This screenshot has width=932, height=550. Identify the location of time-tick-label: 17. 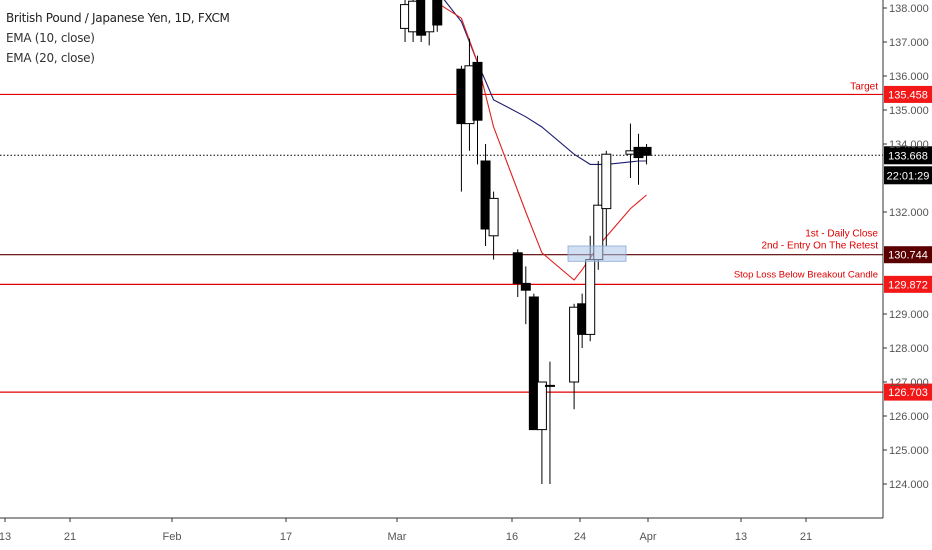
(286, 537).